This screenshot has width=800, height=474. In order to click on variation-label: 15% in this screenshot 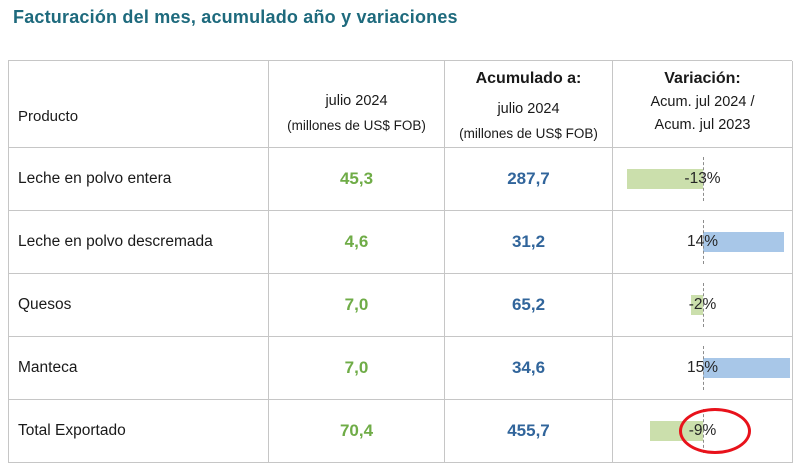, I will do `click(702, 367)`.